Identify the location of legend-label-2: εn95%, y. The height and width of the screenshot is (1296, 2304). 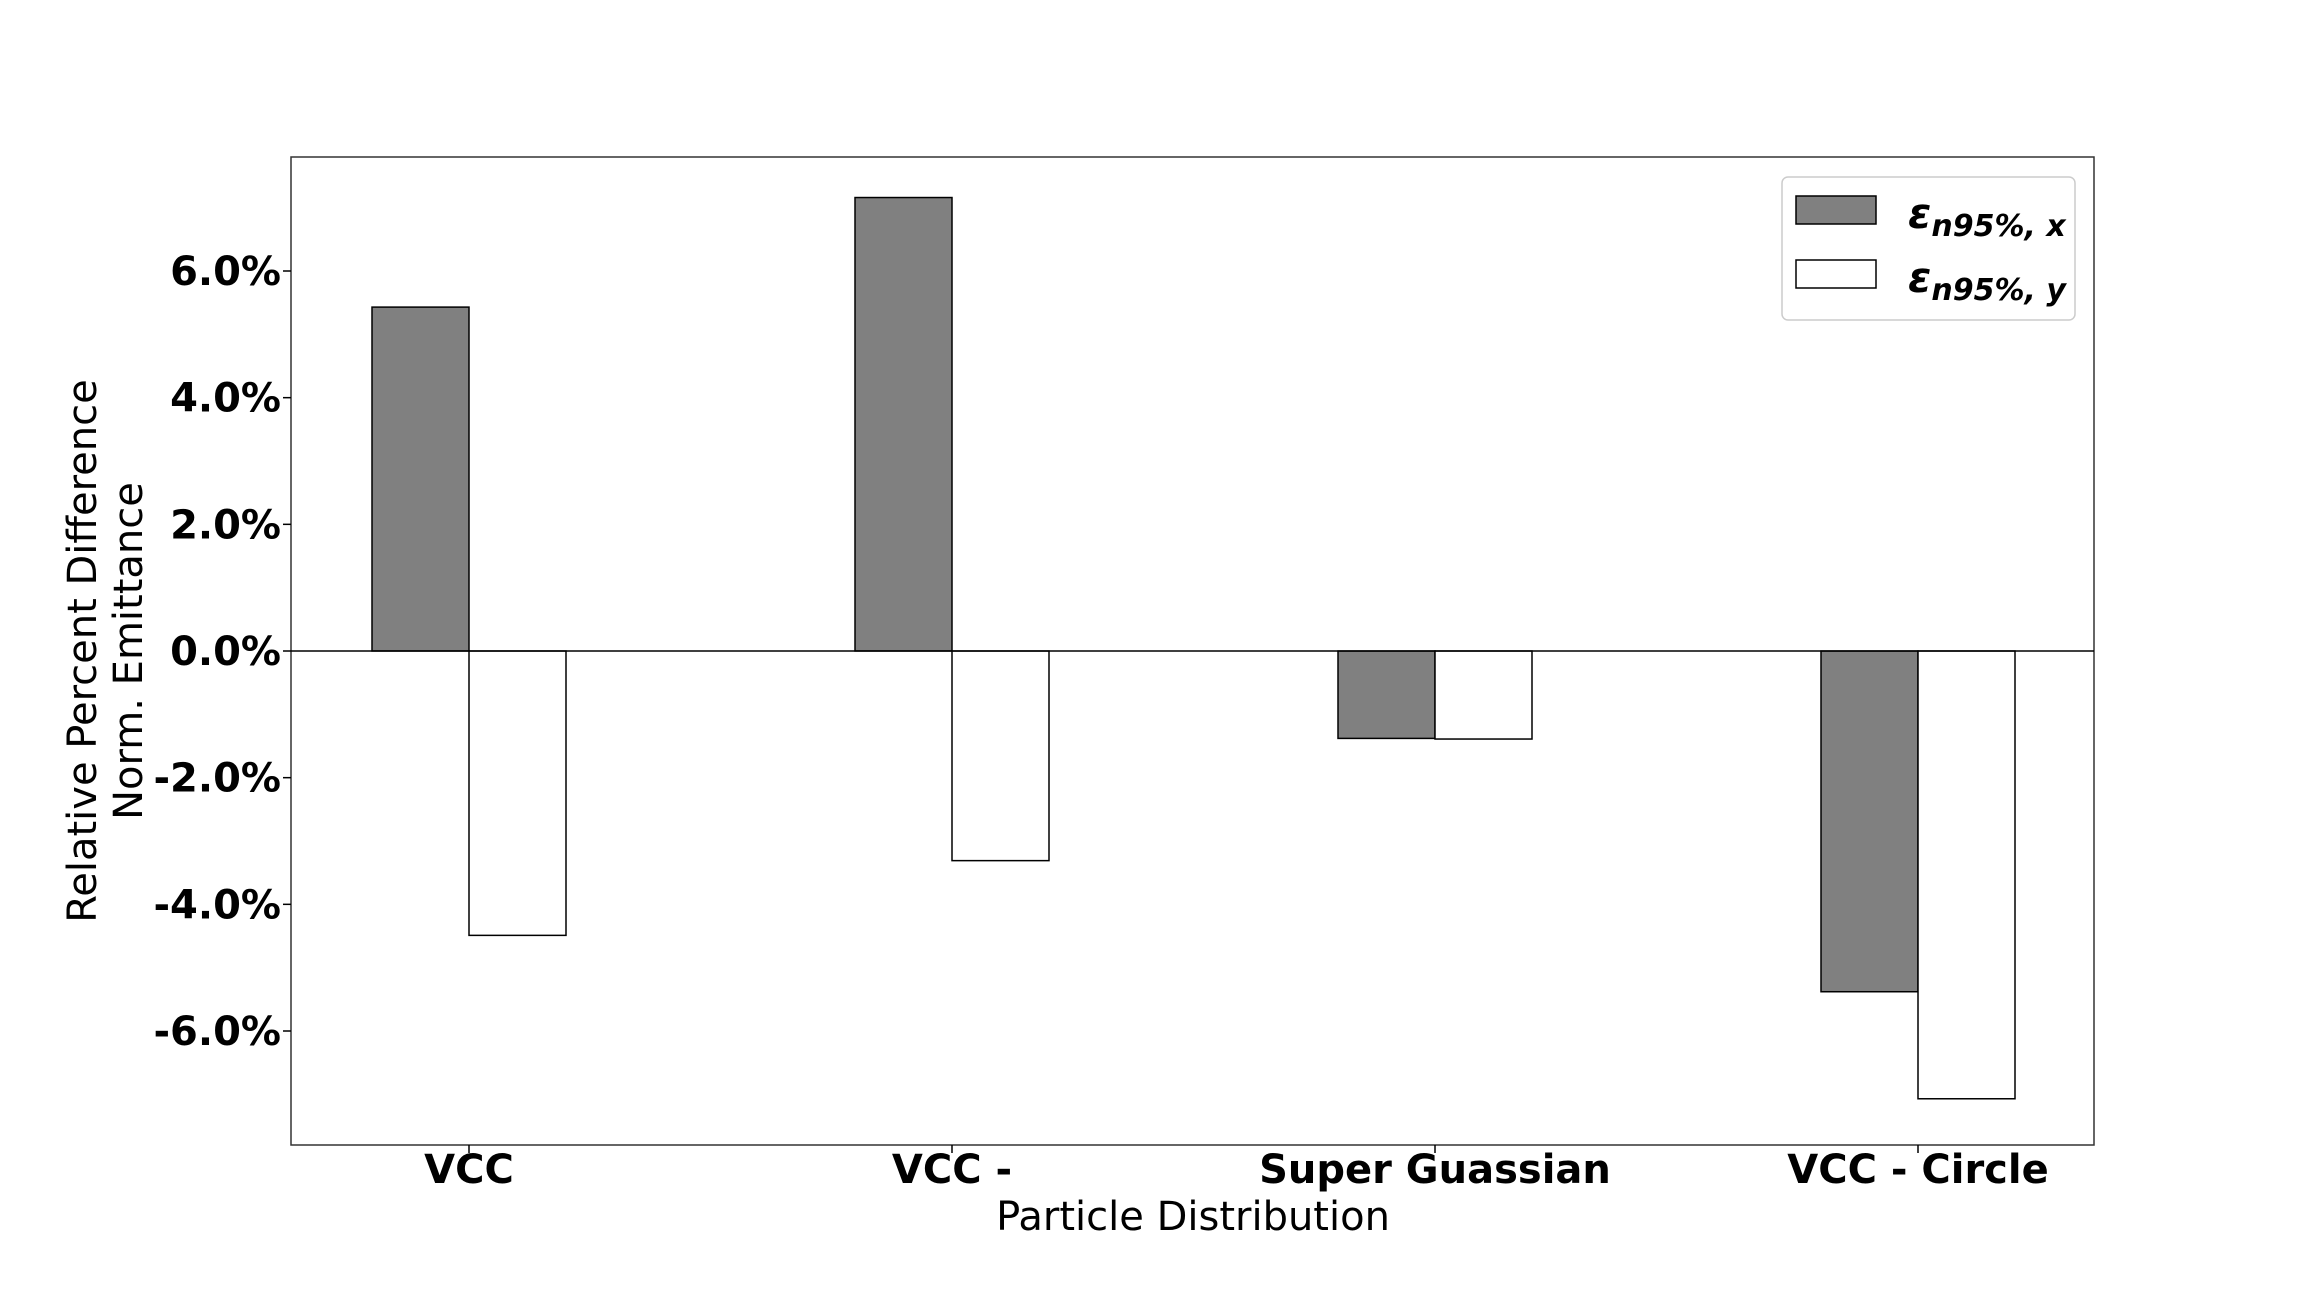
(1987, 280).